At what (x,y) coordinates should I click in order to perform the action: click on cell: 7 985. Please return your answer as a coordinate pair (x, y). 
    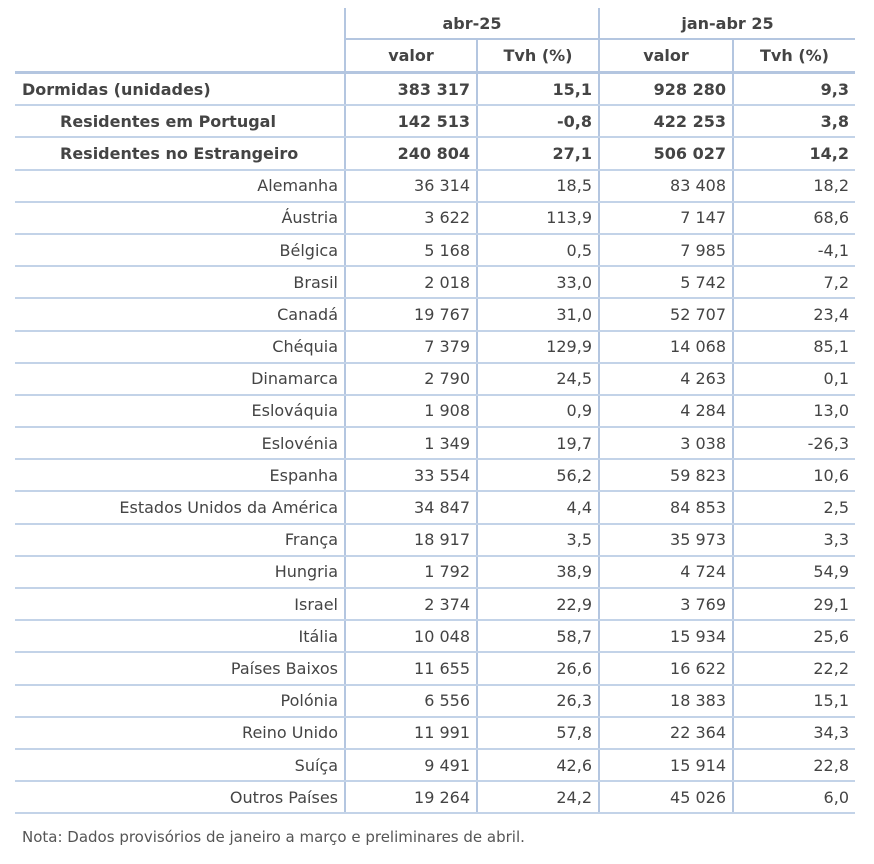
    Looking at the image, I should click on (665, 250).